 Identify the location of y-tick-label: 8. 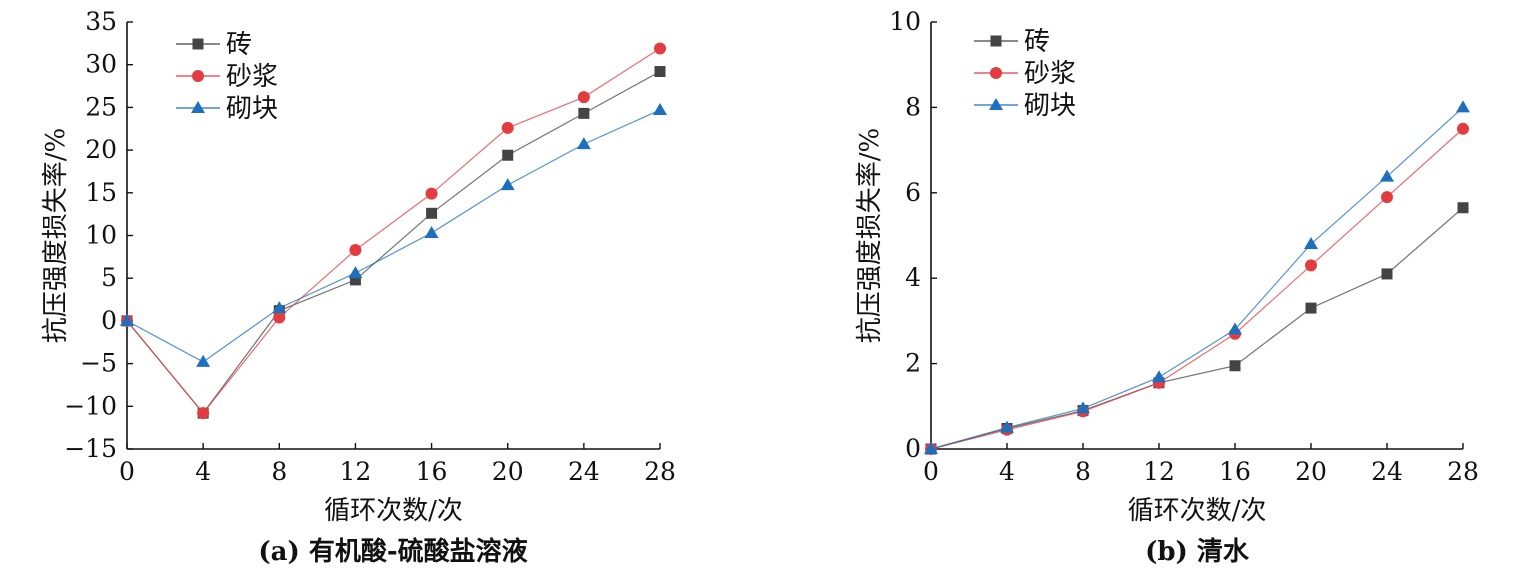
(913, 106).